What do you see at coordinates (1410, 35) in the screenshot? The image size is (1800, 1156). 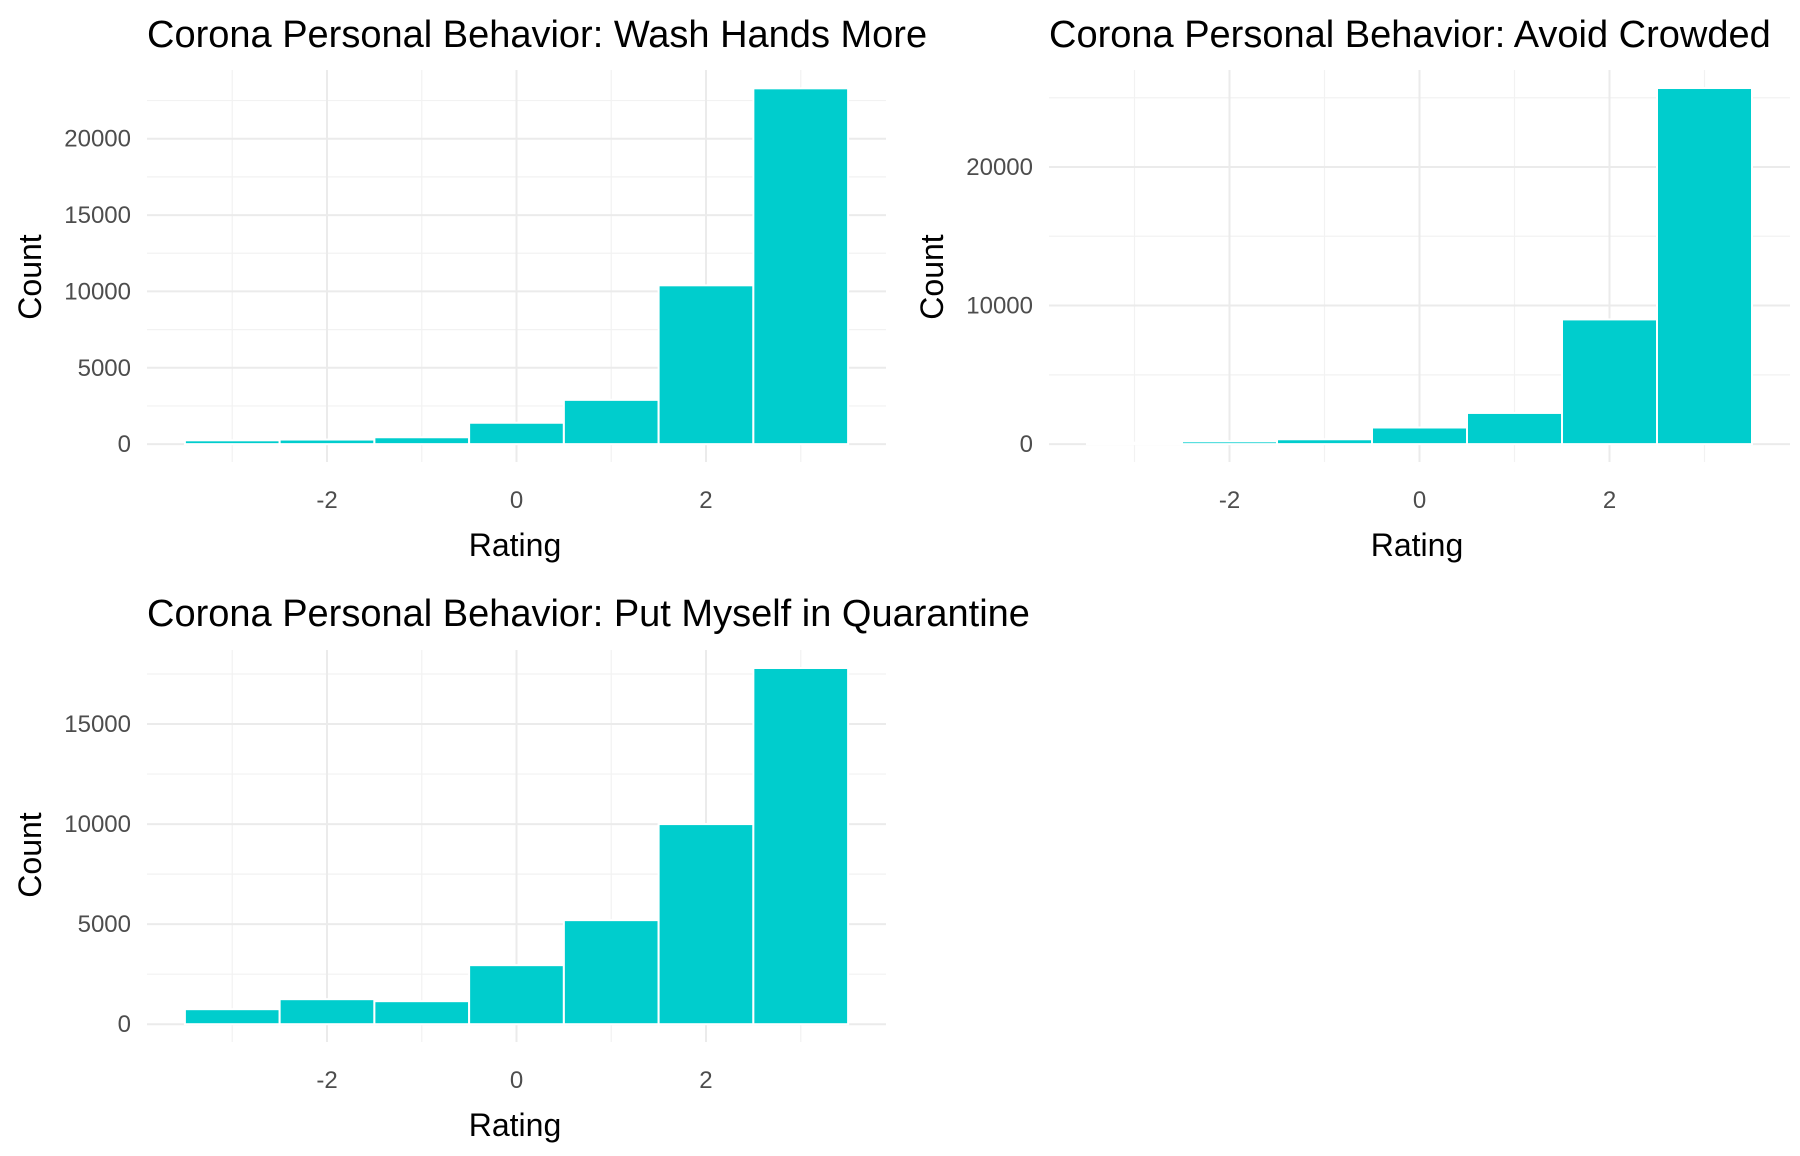 I see `panel-title: Corona Personal Behavior: Avoid Crowded` at bounding box center [1410, 35].